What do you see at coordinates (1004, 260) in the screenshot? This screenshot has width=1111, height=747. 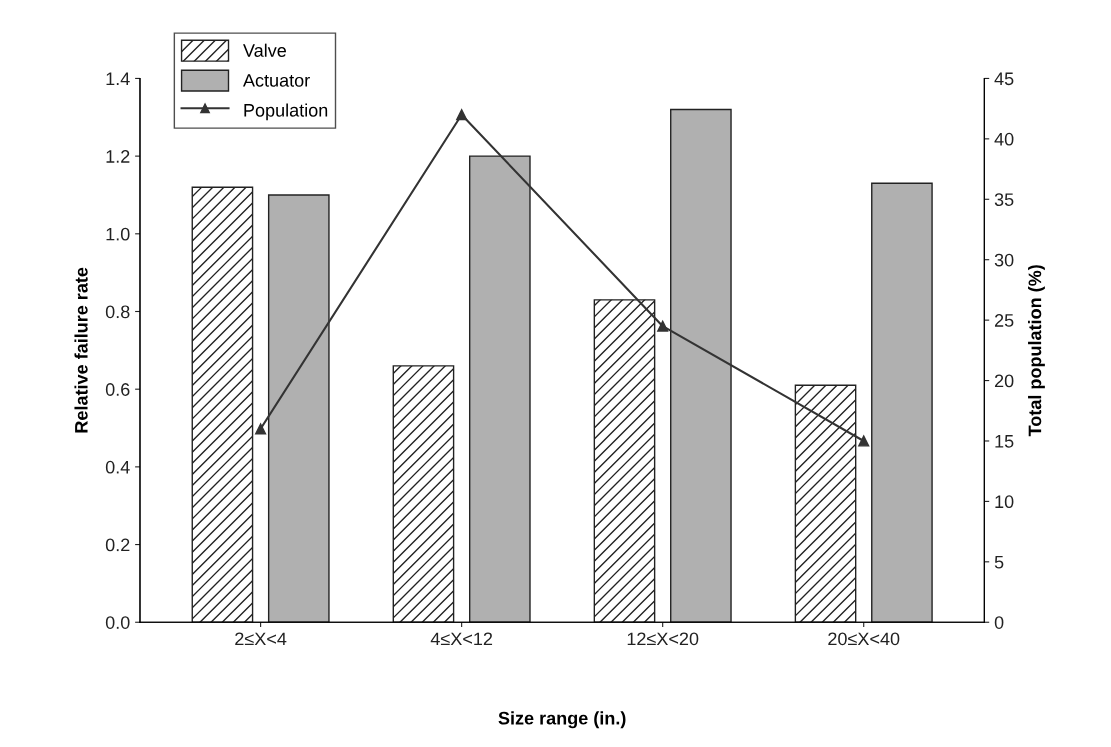 I see `y2-tick-label: 30` at bounding box center [1004, 260].